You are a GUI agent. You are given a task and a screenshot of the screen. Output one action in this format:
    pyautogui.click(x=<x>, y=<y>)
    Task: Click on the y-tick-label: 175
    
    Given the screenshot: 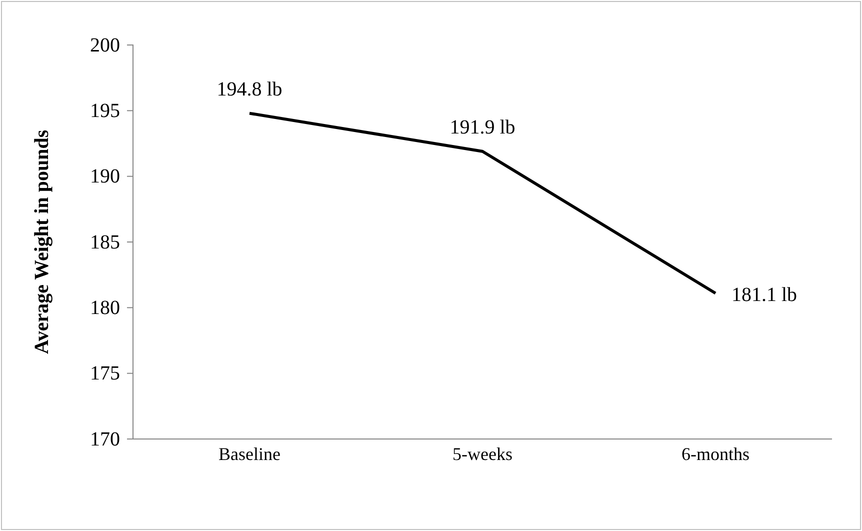 What is the action you would take?
    pyautogui.click(x=105, y=373)
    